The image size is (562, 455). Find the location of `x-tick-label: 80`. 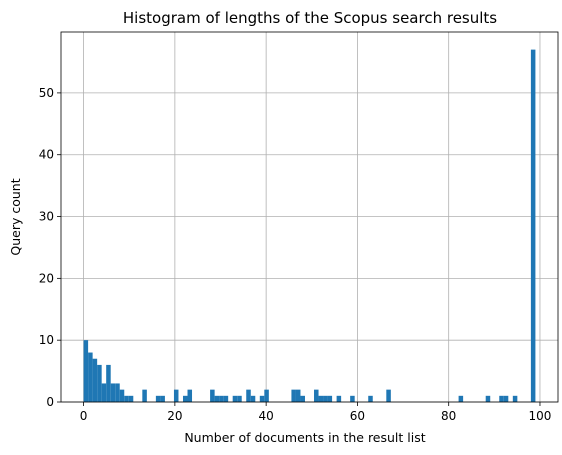

x-tick-label: 80 is located at coordinates (448, 416).